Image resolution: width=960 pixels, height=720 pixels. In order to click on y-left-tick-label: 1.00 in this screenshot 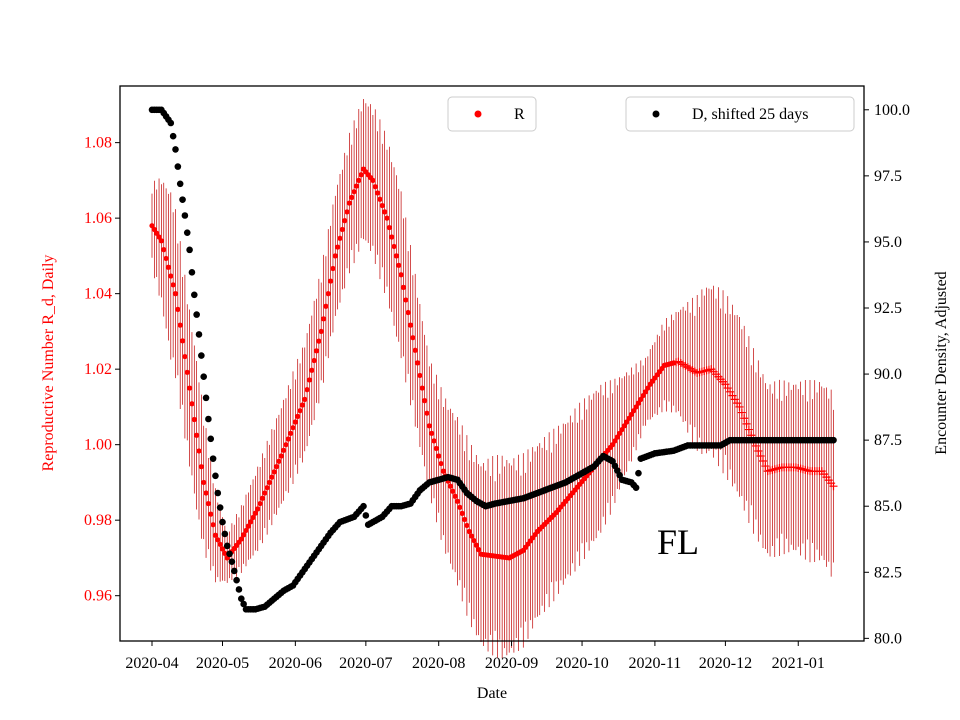, I will do `click(98, 445)`.